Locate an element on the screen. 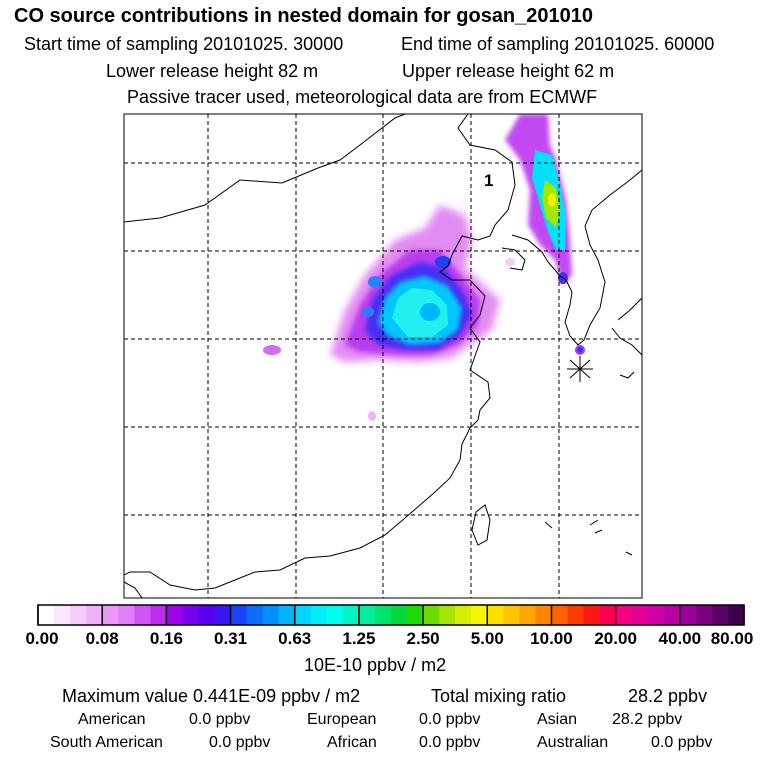  region-value-south-american: 0.0 ppbv is located at coordinates (240, 742).